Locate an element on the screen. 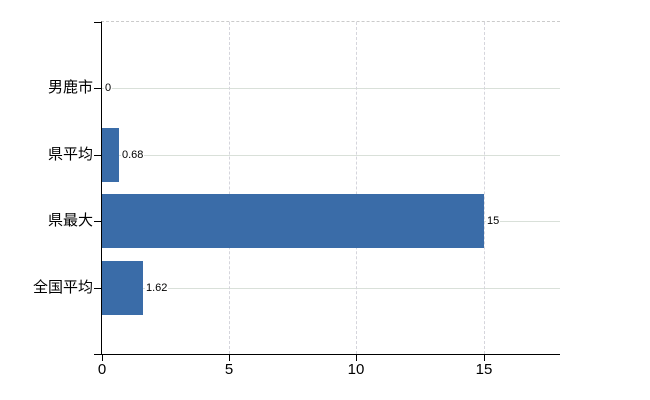 This screenshot has width=650, height=400. bar-value-label: 15 is located at coordinates (493, 221).